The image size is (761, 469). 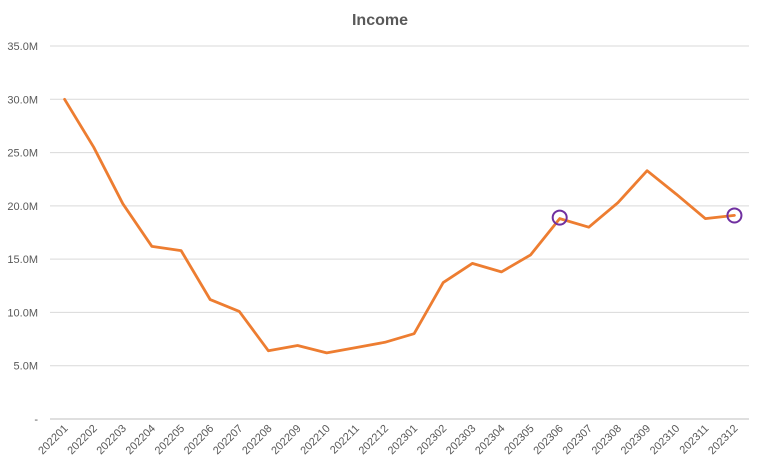 What do you see at coordinates (665, 440) in the screenshot?
I see `x-tick-label: 202310` at bounding box center [665, 440].